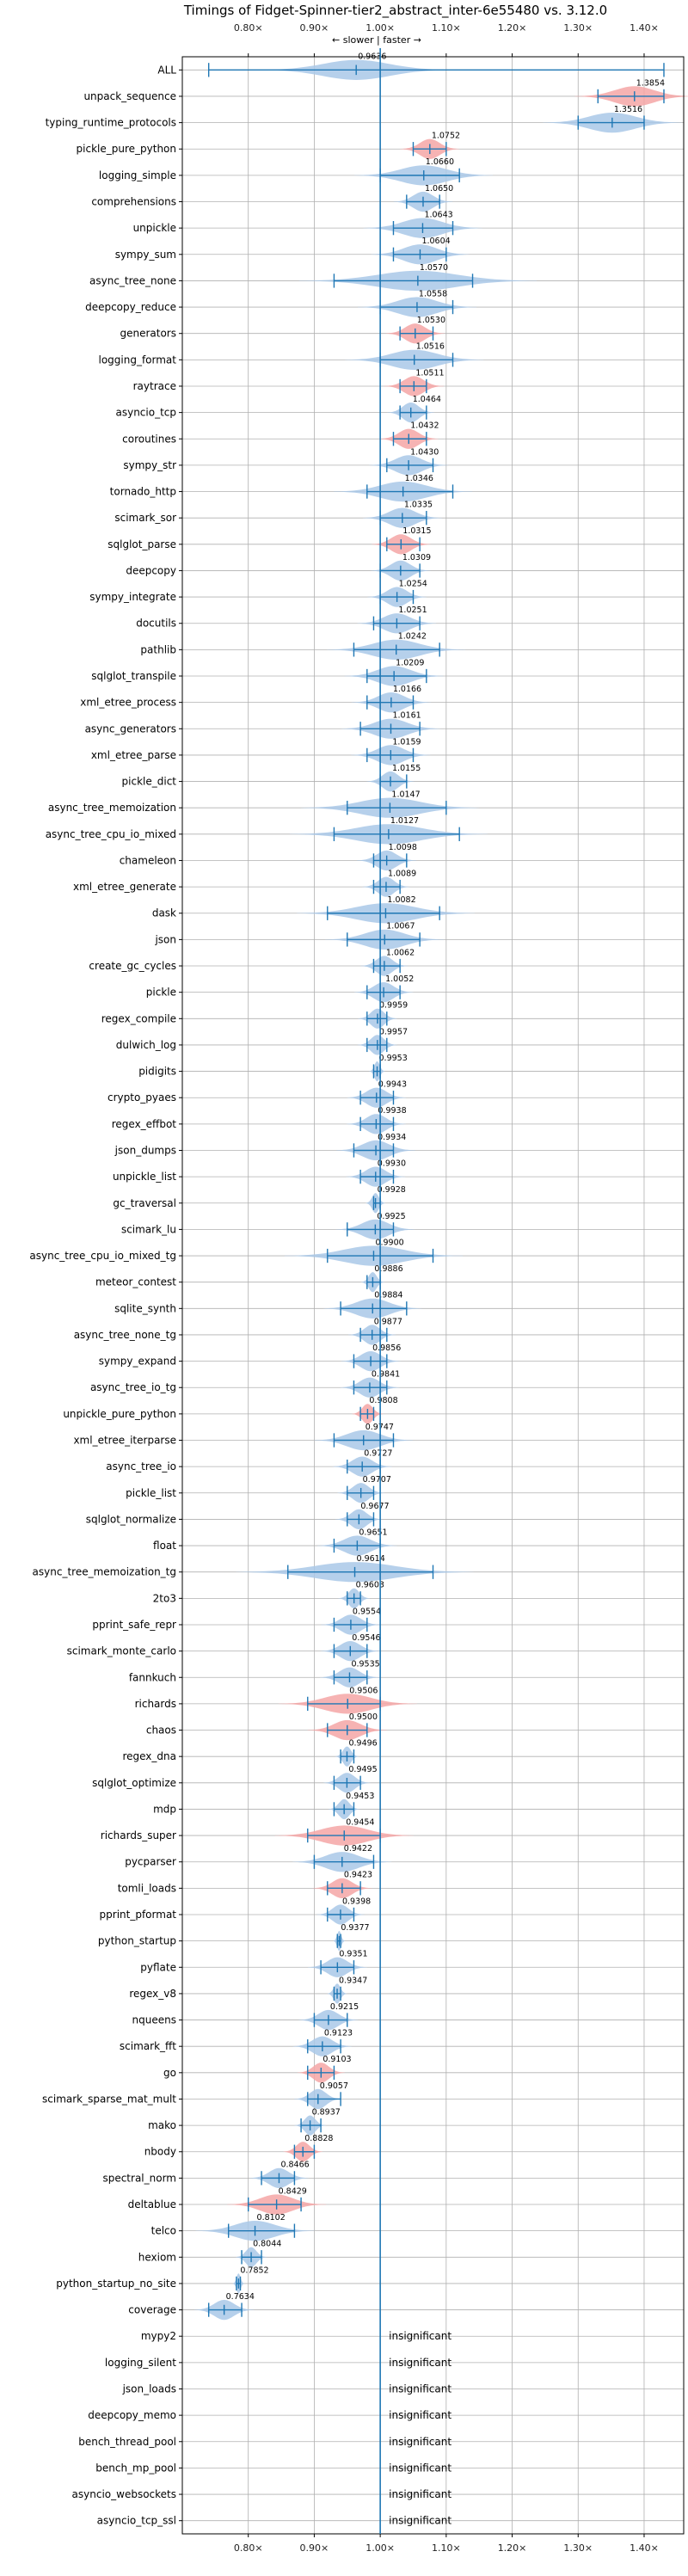 This screenshot has height=2576, width=688. Describe the element at coordinates (120, 1414) in the screenshot. I see `row-label: unpickle_pure_python` at that location.